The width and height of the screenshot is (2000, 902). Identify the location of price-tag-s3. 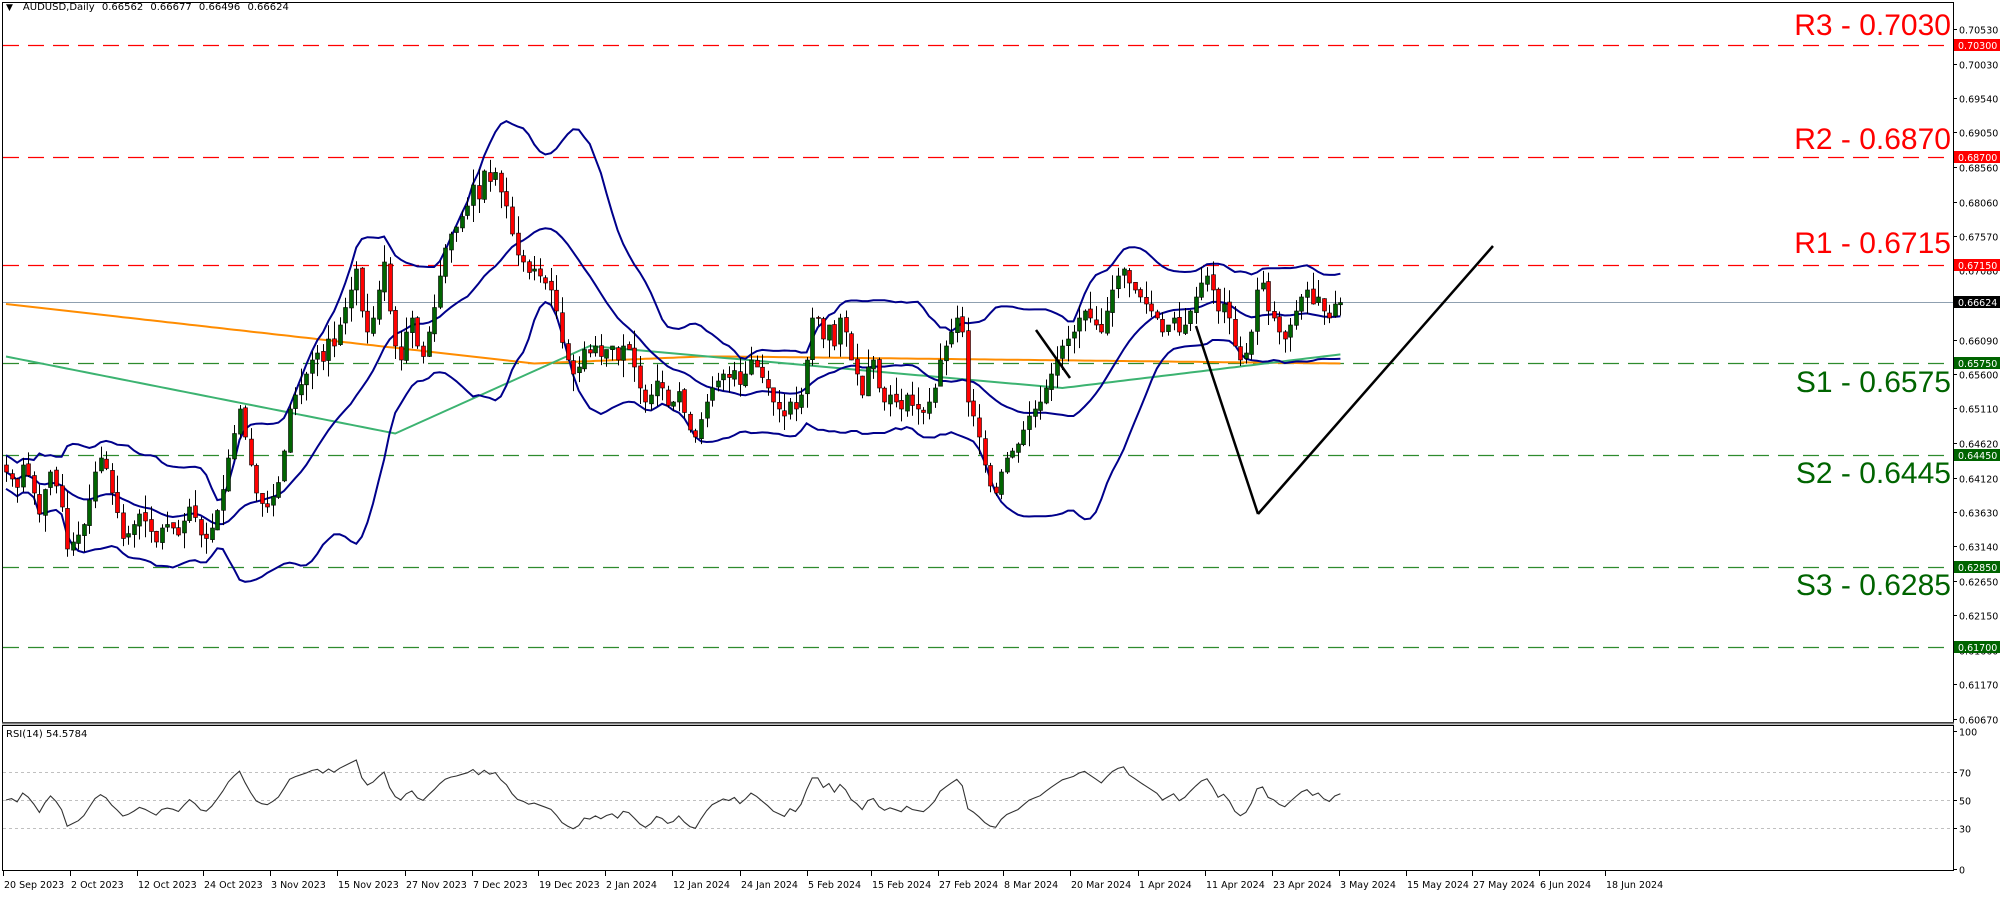
(1977, 567).